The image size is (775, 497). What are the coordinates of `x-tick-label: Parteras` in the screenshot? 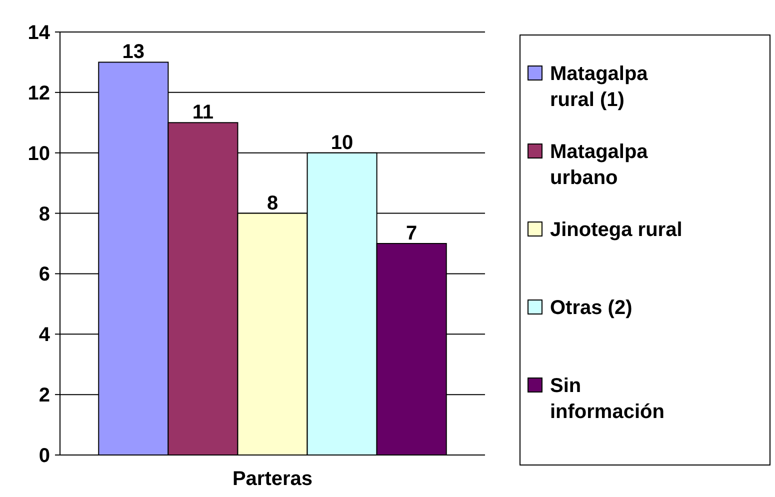 It's located at (272, 479).